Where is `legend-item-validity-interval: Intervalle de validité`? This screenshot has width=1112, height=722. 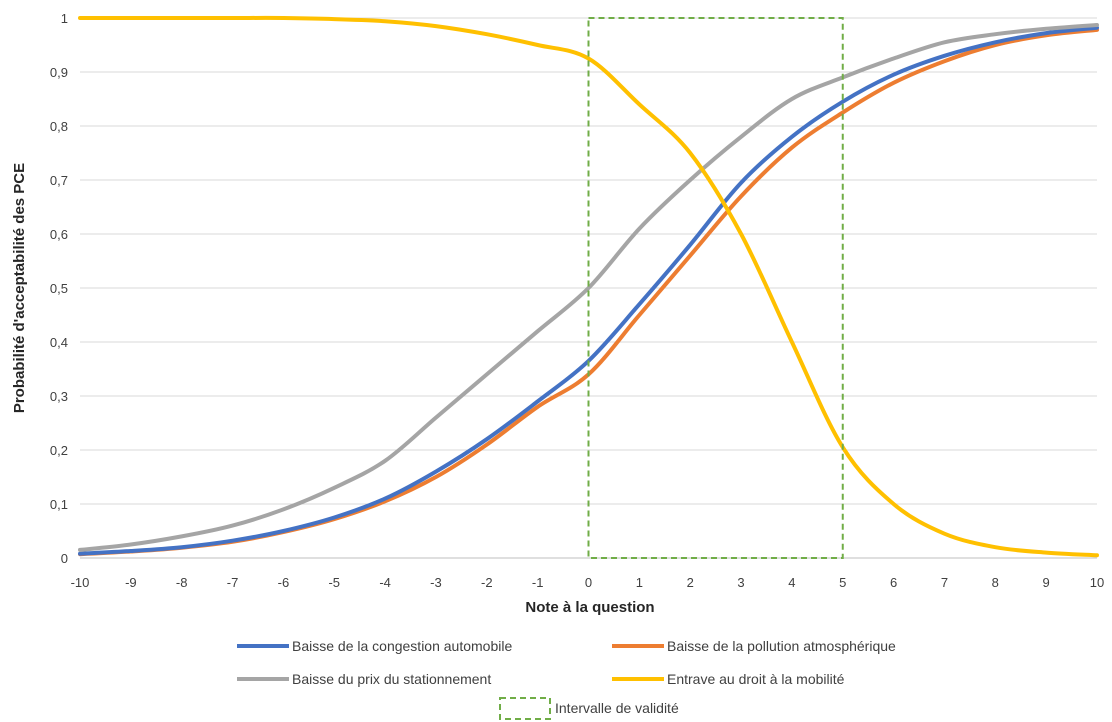 legend-item-validity-interval: Intervalle de validité is located at coordinates (589, 708).